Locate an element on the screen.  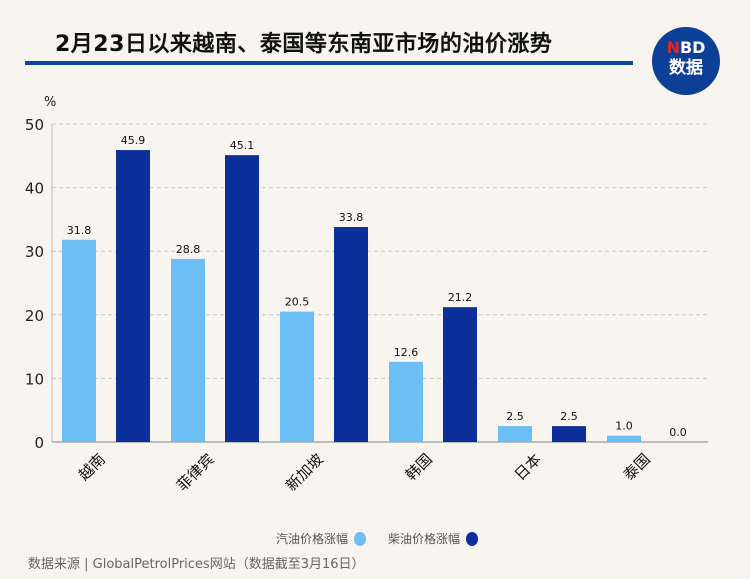
legend: 汽油价格涨幅 柴油价格涨幅 is located at coordinates (377, 538).